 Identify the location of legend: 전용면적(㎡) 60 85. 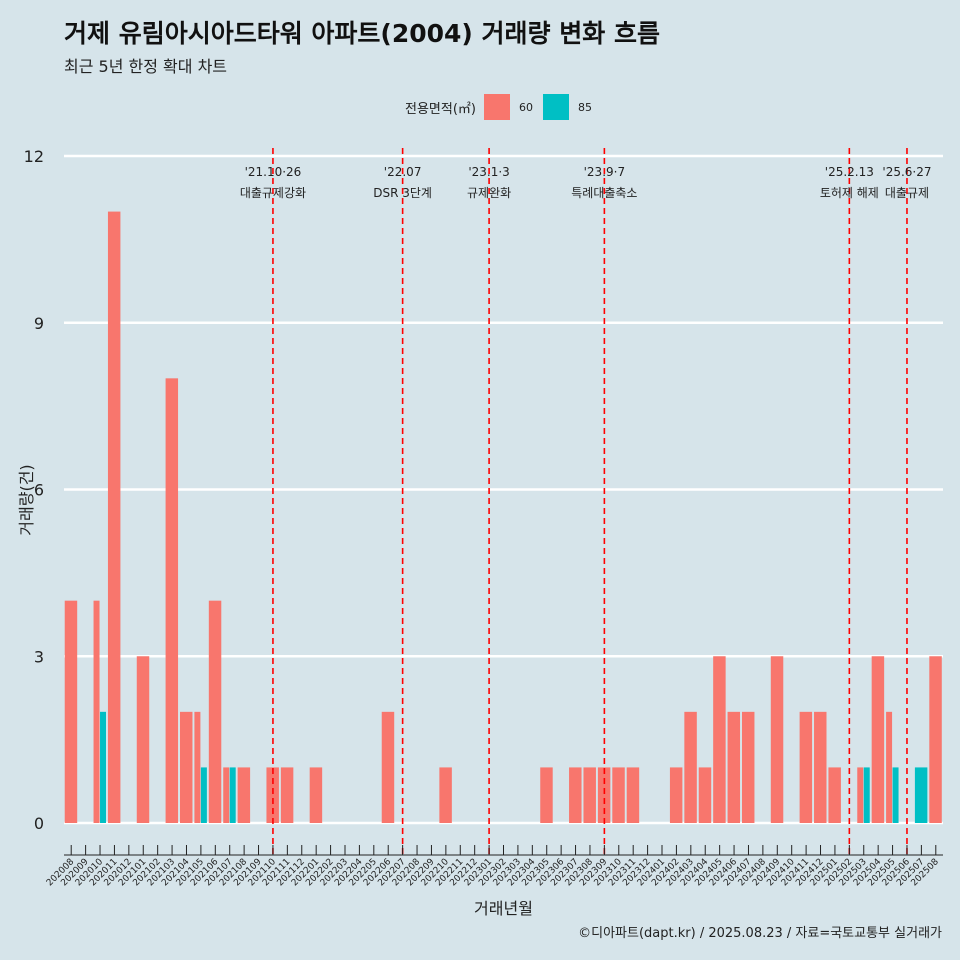
(503, 107).